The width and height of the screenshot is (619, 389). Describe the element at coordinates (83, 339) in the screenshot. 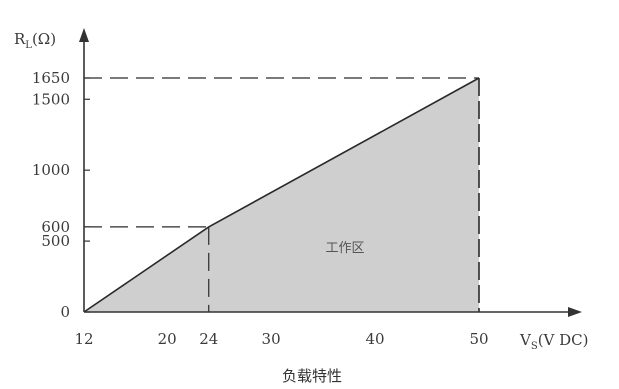

I see `x-tick-label: 12` at that location.